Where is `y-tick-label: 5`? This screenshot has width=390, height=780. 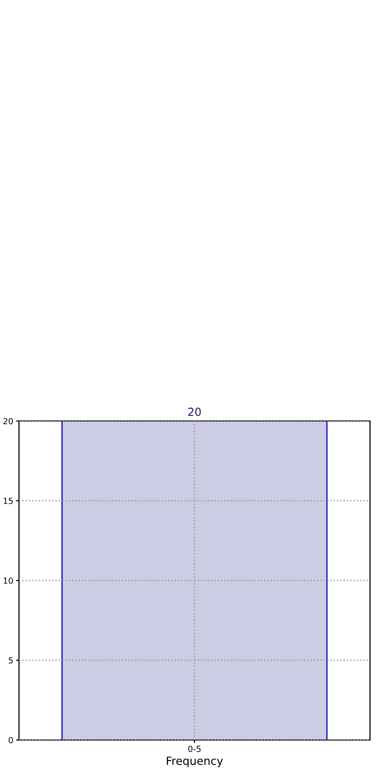
y-tick-label: 5 is located at coordinates (10, 660).